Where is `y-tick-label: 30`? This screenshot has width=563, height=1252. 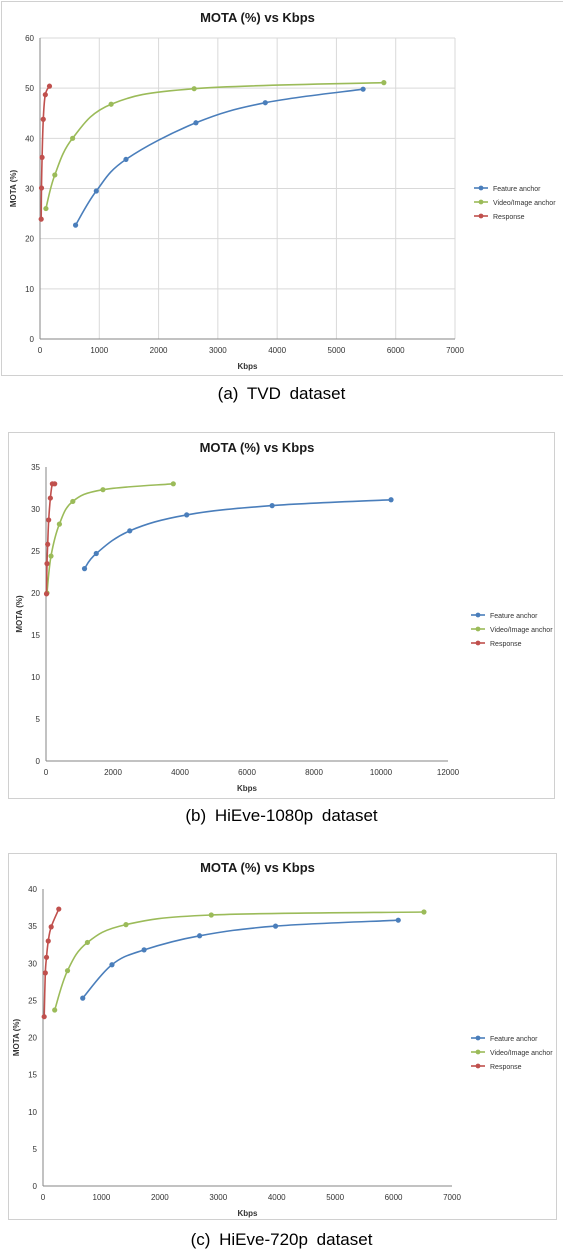
y-tick-label: 30 is located at coordinates (29, 189).